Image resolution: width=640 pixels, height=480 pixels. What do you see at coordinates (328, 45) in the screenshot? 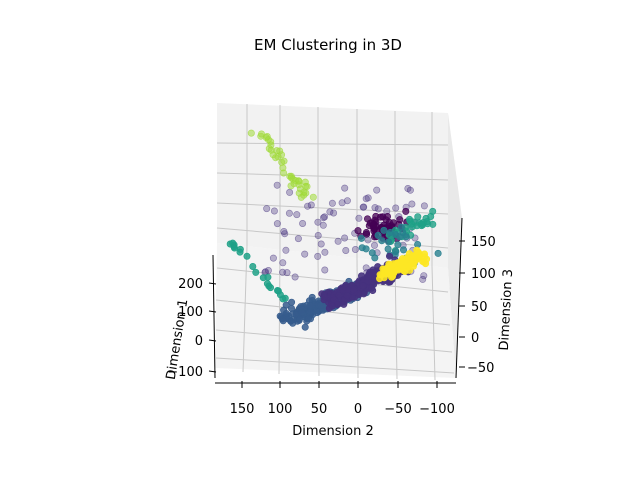
I see `chart-title: EM Clustering in 3D` at bounding box center [328, 45].